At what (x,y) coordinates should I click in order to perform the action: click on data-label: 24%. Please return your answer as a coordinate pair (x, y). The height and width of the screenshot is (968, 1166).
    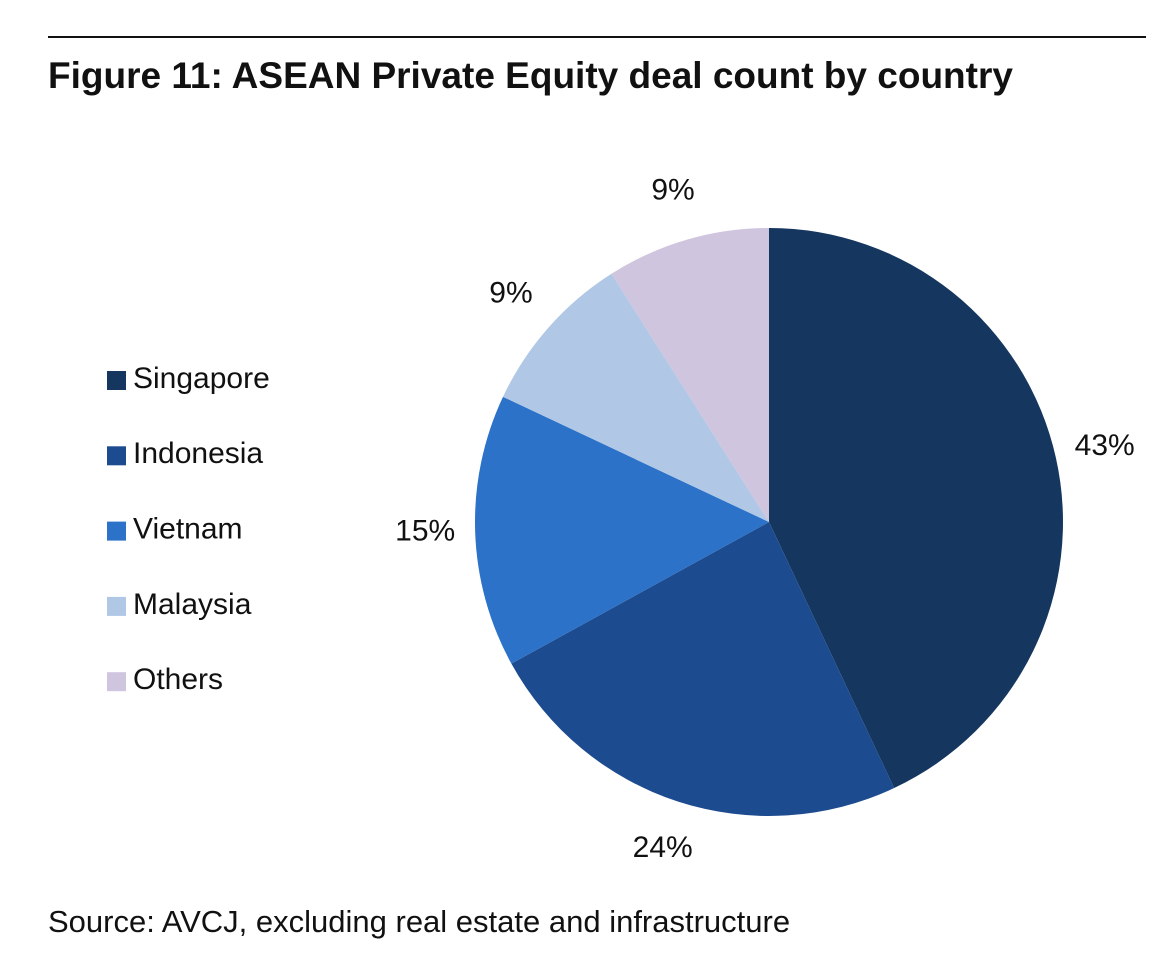
    Looking at the image, I should click on (663, 847).